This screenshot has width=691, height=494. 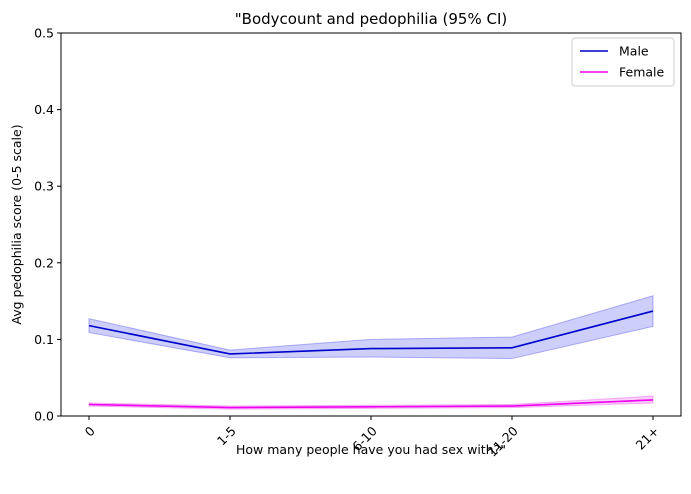 I want to click on female-series-line, so click(x=371, y=404).